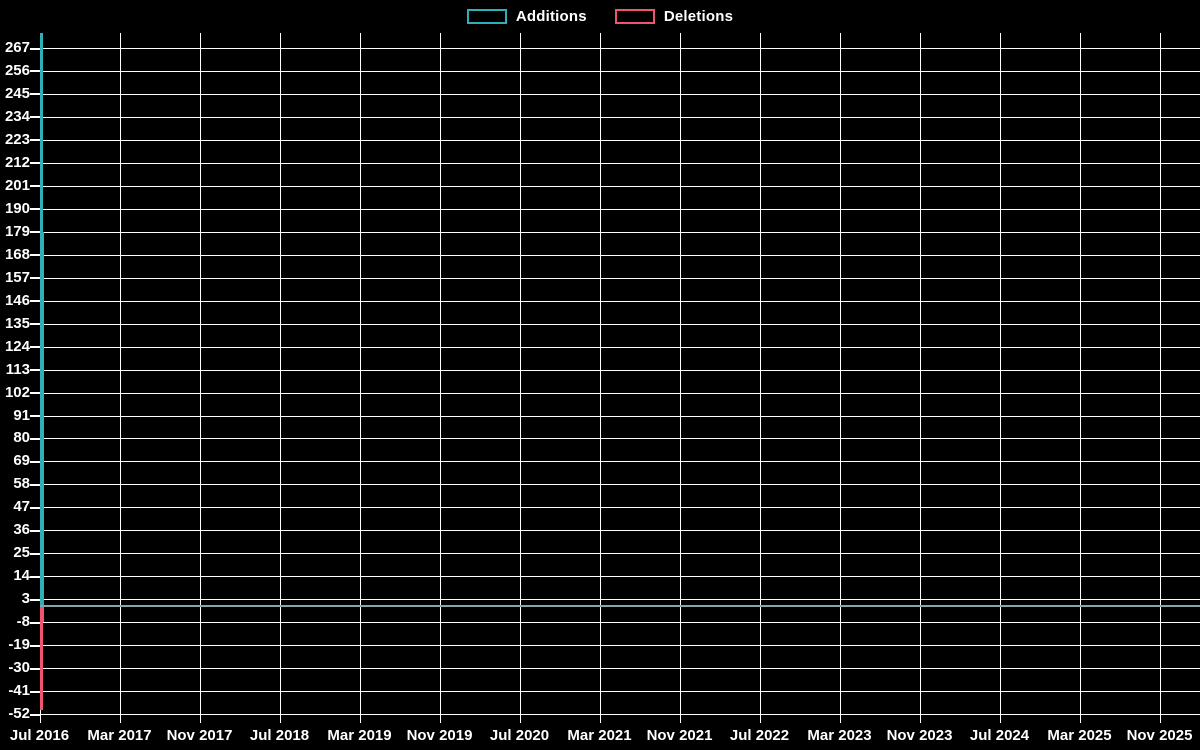 Image resolution: width=1200 pixels, height=750 pixels. What do you see at coordinates (698, 16) in the screenshot?
I see `legend-label-deletions: Deletions` at bounding box center [698, 16].